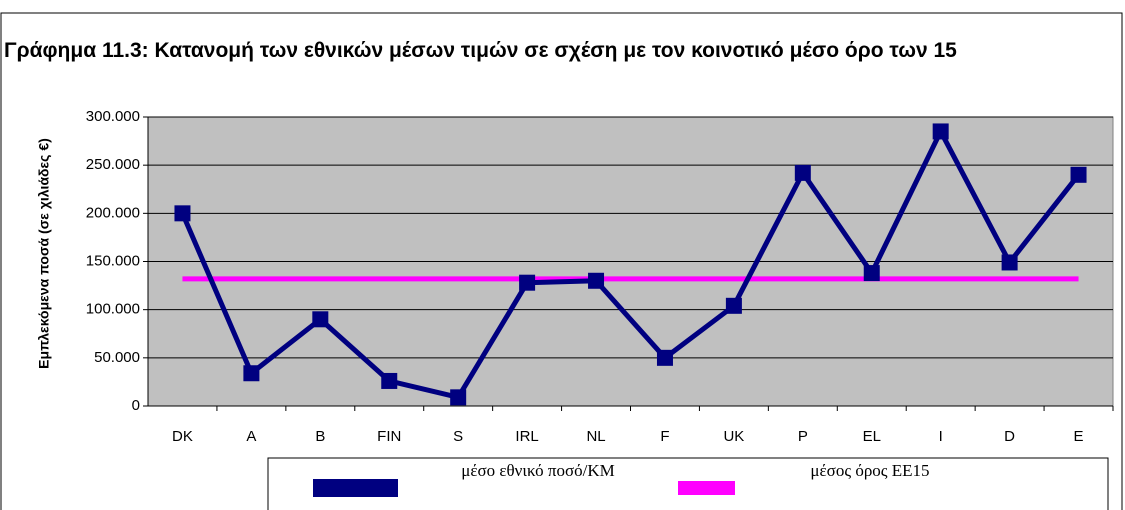 Image resolution: width=1125 pixels, height=510 pixels. Describe the element at coordinates (43, 253) in the screenshot. I see `y-axis-label: Εμπλεκόμενα ποσά (σε χιλιάδες €)` at that location.